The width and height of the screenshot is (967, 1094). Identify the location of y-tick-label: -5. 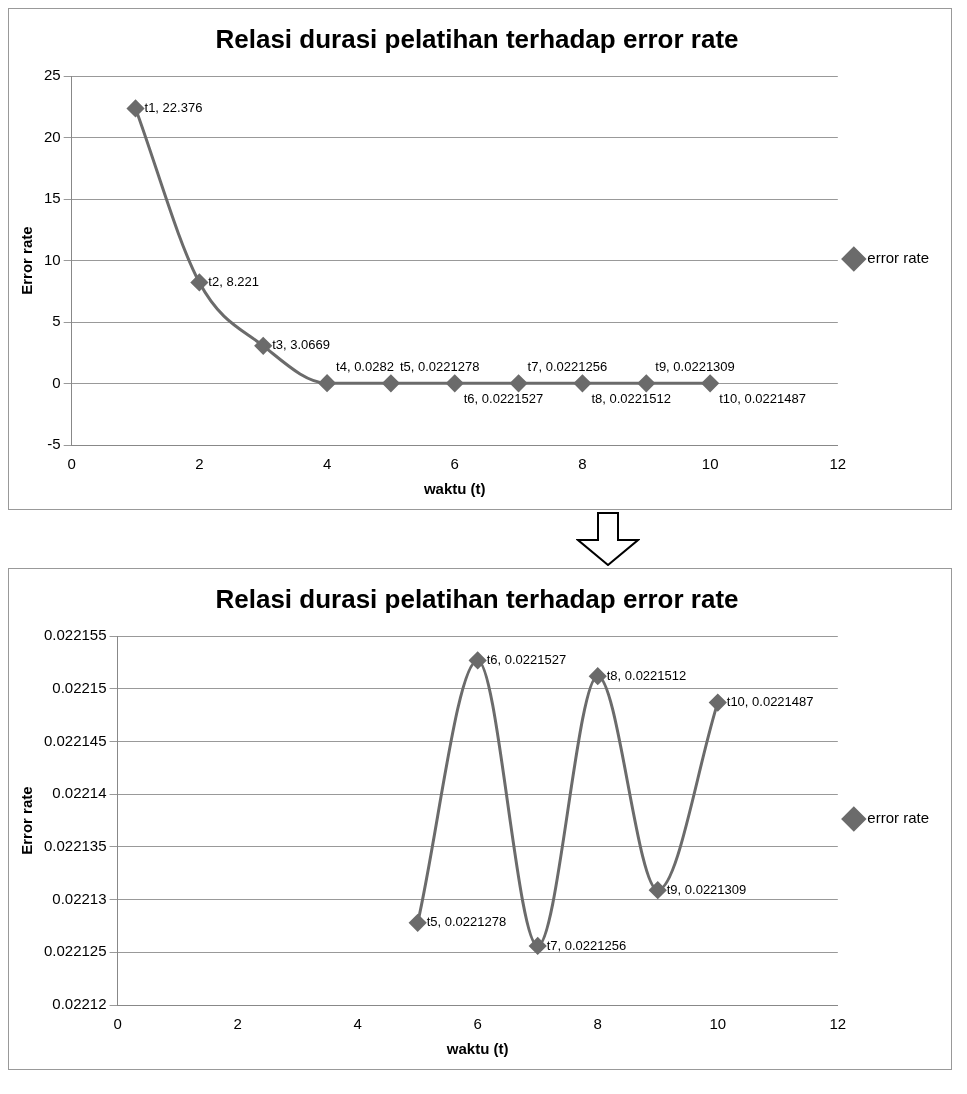
(54, 444).